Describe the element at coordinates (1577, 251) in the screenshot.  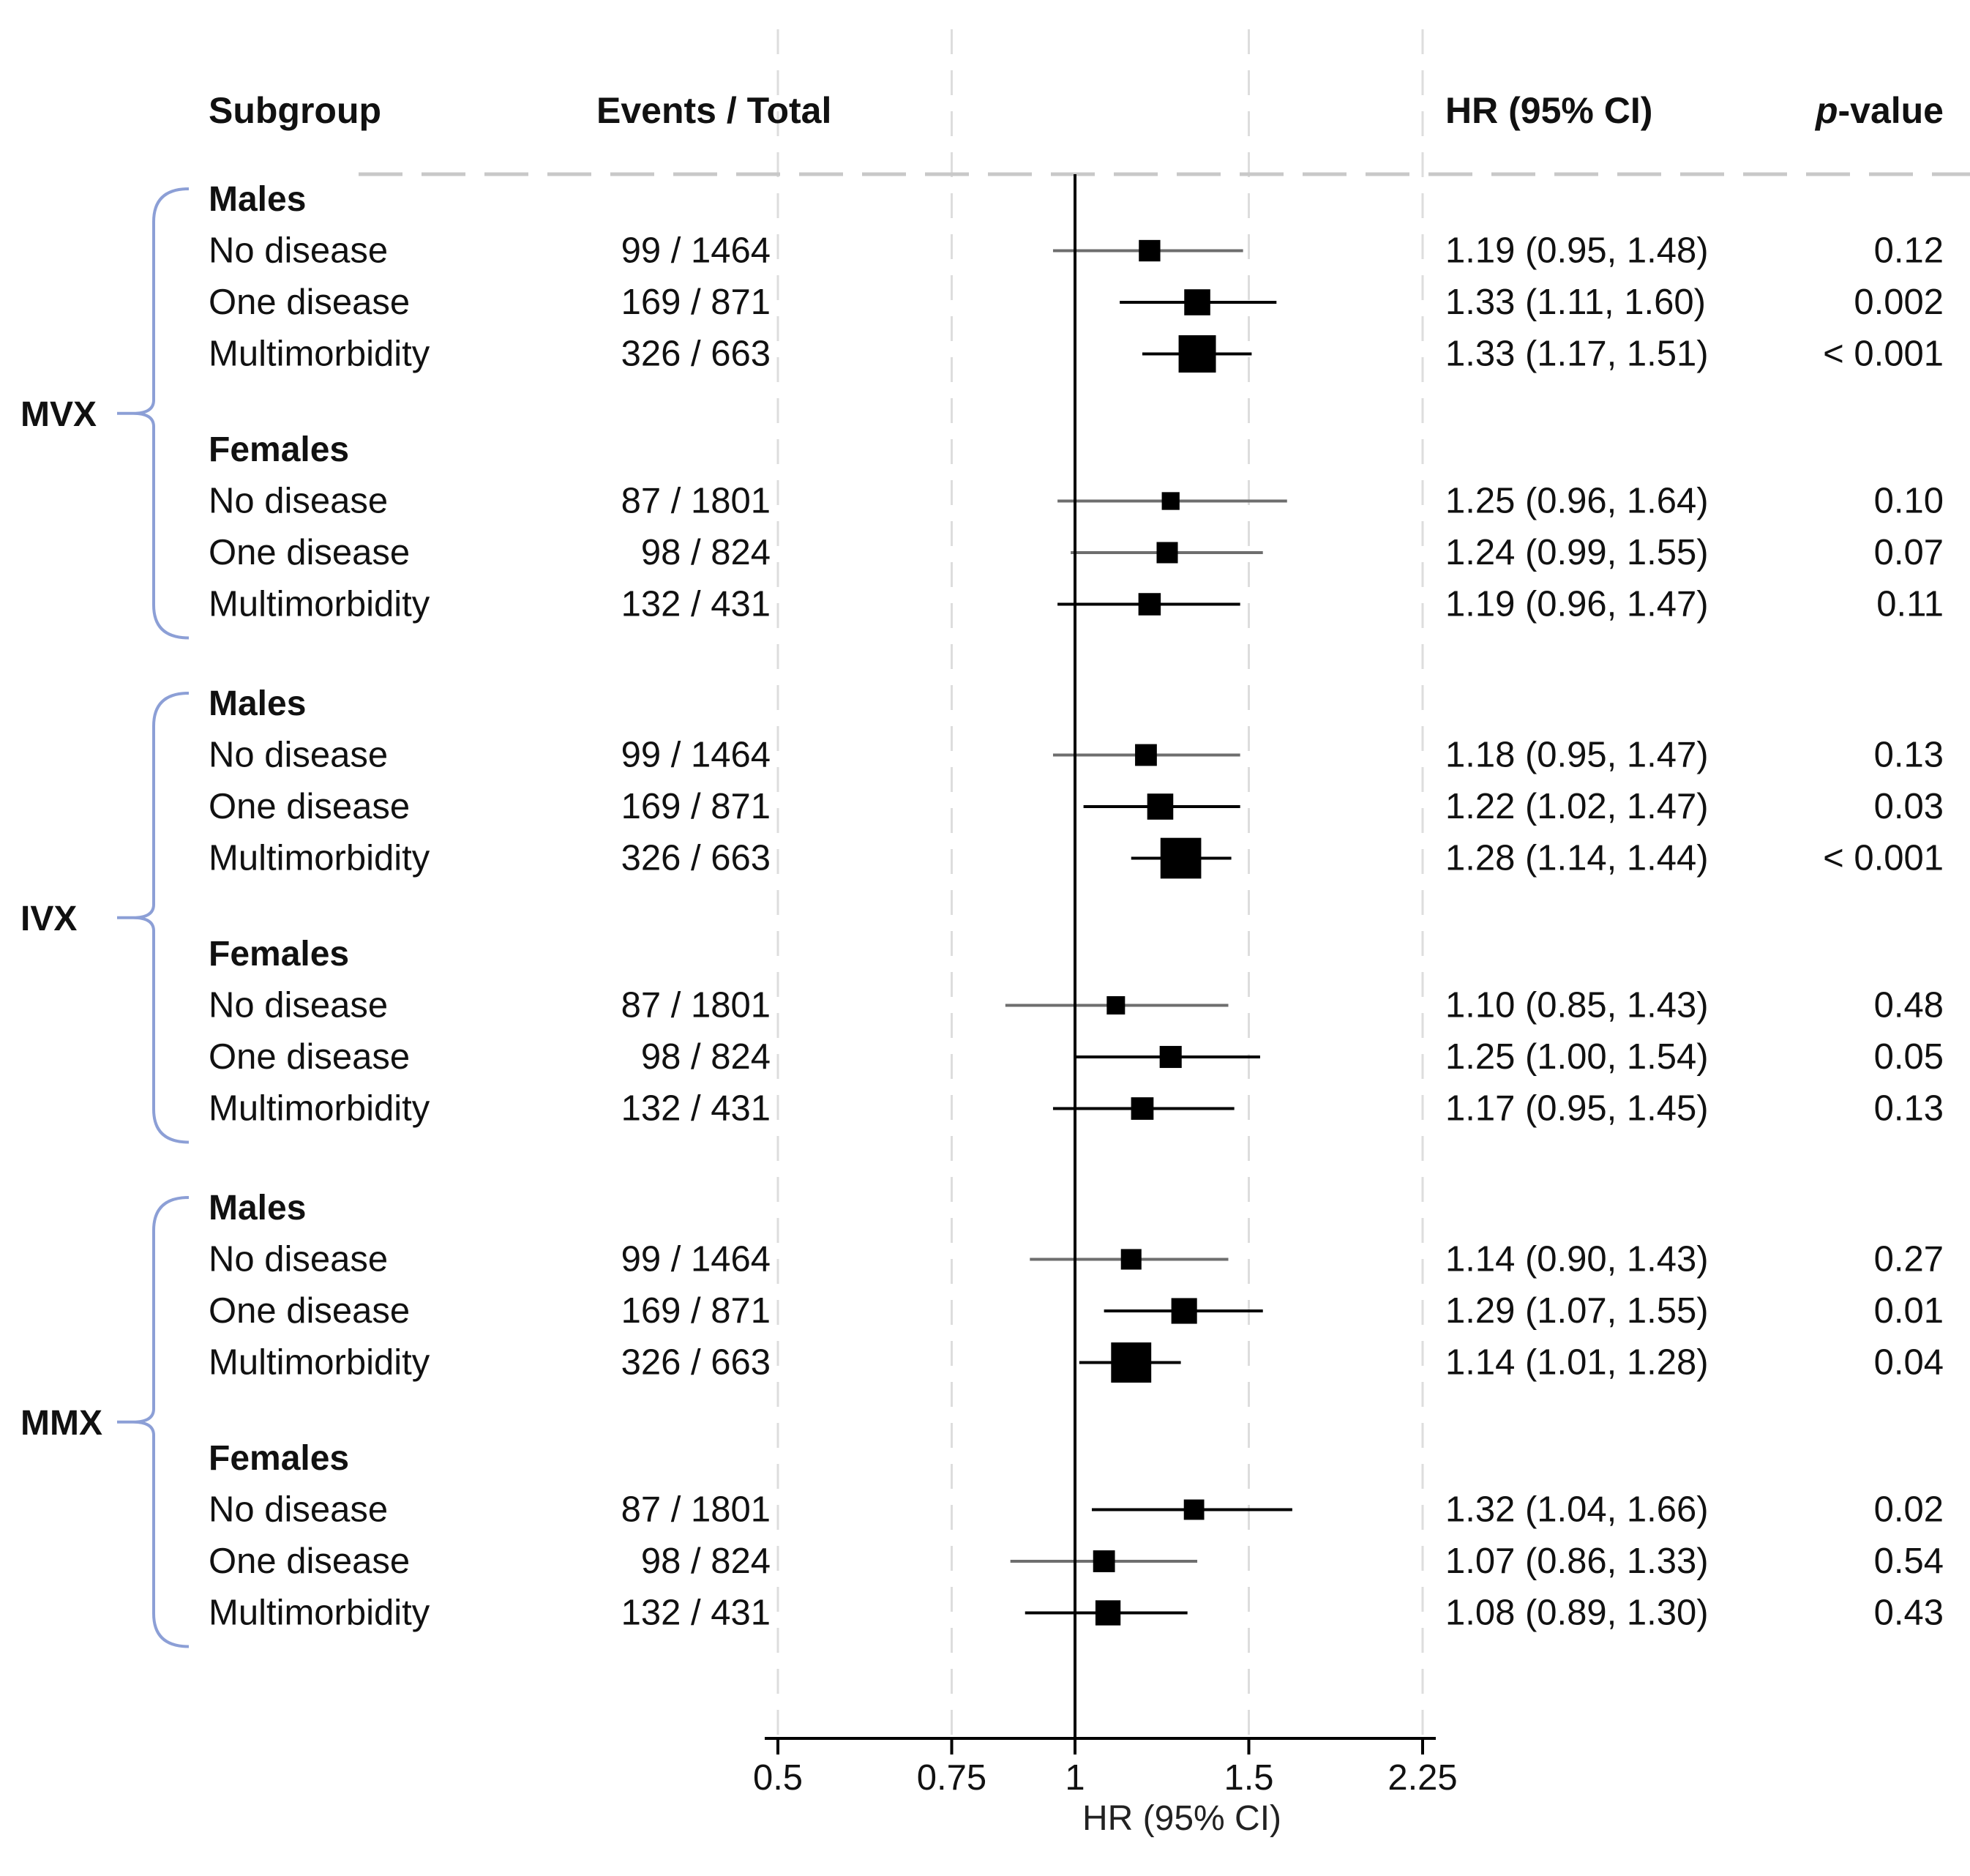
I see `row-hr-ci: 1.19 (0.95, 1.48)` at that location.